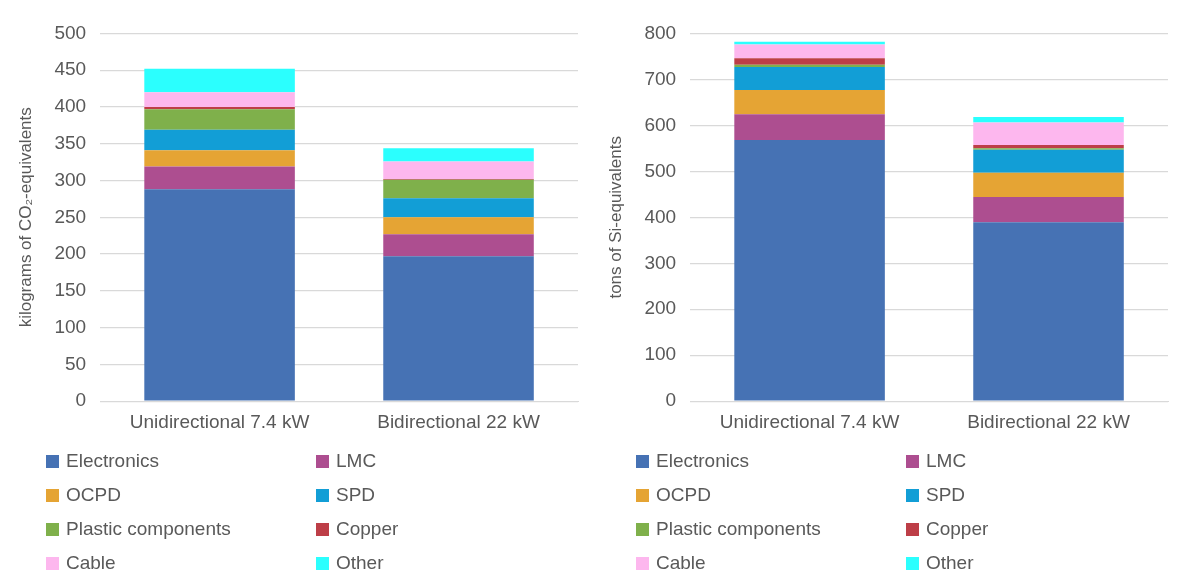 Image resolution: width=1188 pixels, height=583 pixels. I want to click on y-tick-label: 250, so click(70, 216).